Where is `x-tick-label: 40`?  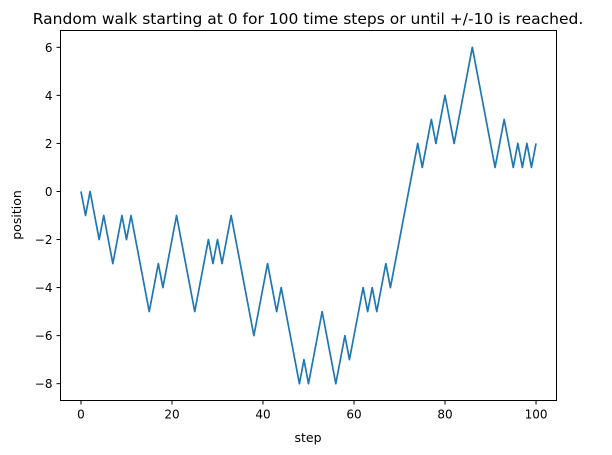
x-tick-label: 40 is located at coordinates (262, 415).